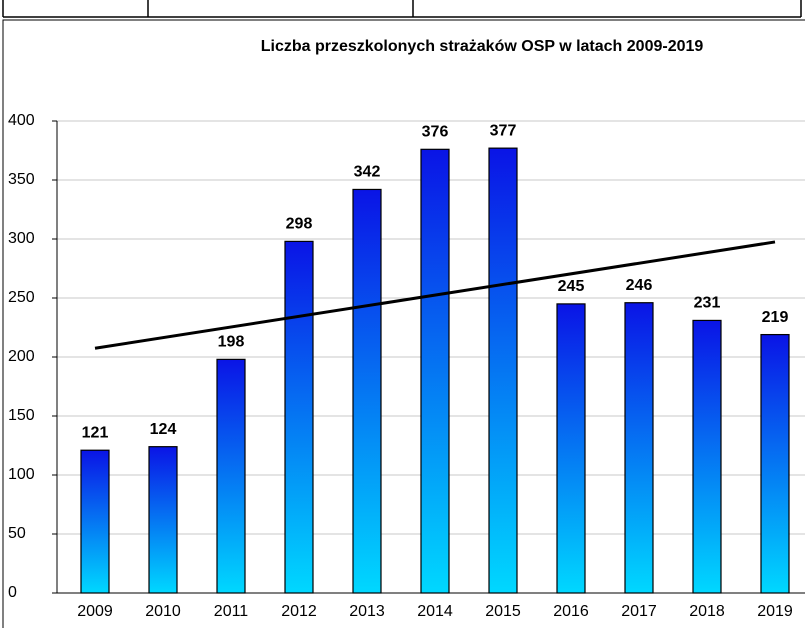 The height and width of the screenshot is (628, 805). Describe the element at coordinates (231, 611) in the screenshot. I see `x-tick-label: 2011` at that location.